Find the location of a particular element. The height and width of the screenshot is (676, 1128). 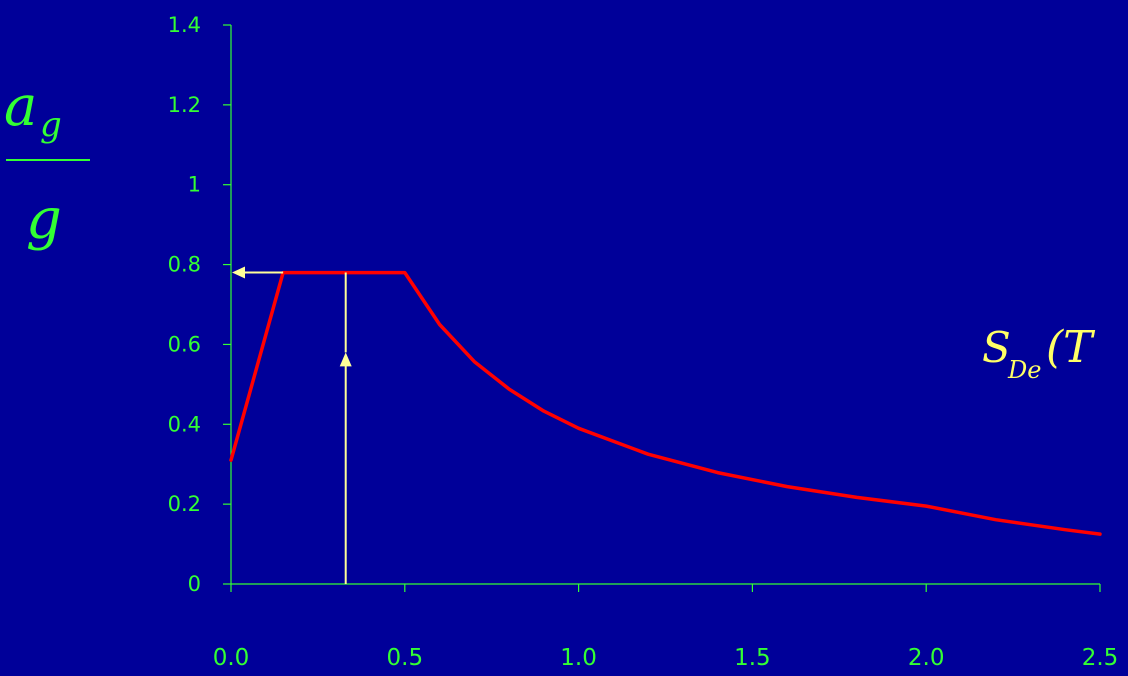

y-label-numerator-subscript: g is located at coordinates (51, 125).